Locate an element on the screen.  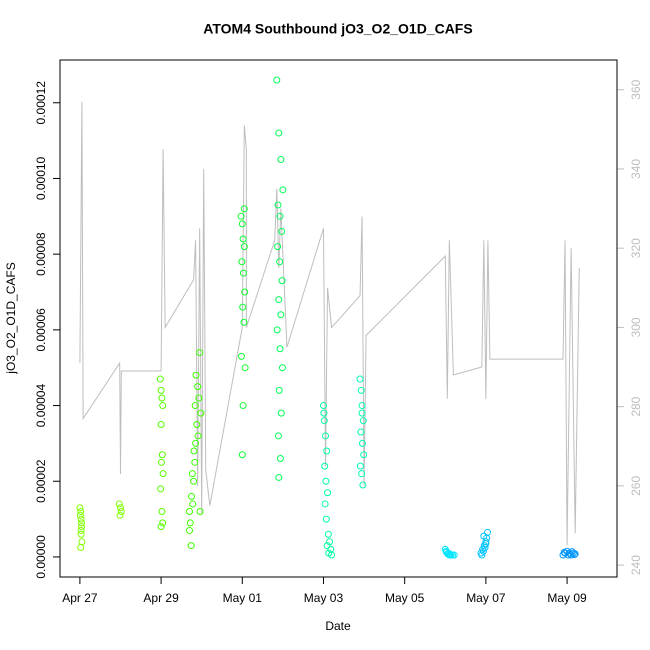
x-tick-label: May 07 is located at coordinates (486, 598).